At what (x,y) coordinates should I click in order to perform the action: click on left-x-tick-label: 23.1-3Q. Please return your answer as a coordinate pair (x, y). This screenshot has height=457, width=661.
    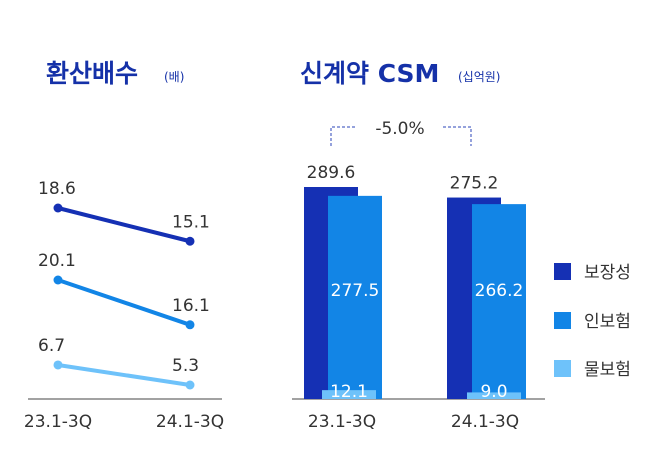
    Looking at the image, I should click on (58, 422).